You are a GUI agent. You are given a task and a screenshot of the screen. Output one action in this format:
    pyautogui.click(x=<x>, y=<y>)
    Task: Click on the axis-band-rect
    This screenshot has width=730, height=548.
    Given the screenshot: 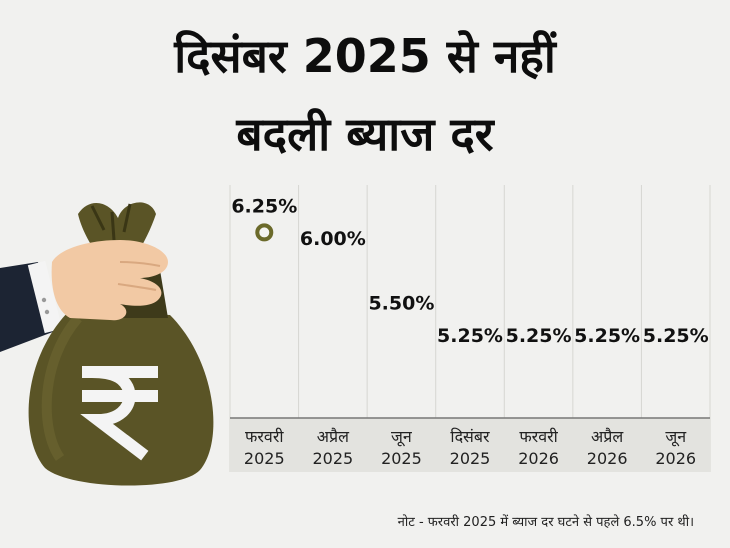 What is the action you would take?
    pyautogui.click(x=470, y=445)
    